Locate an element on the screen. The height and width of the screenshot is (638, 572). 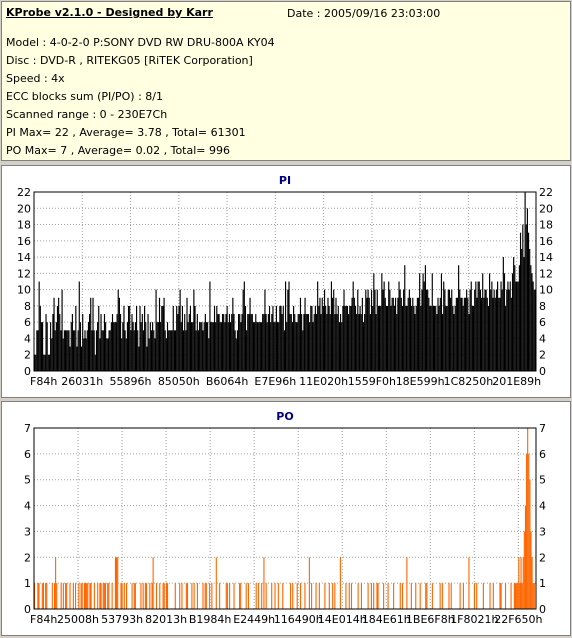
pi-xtick: E7E96h is located at coordinates (275, 381).